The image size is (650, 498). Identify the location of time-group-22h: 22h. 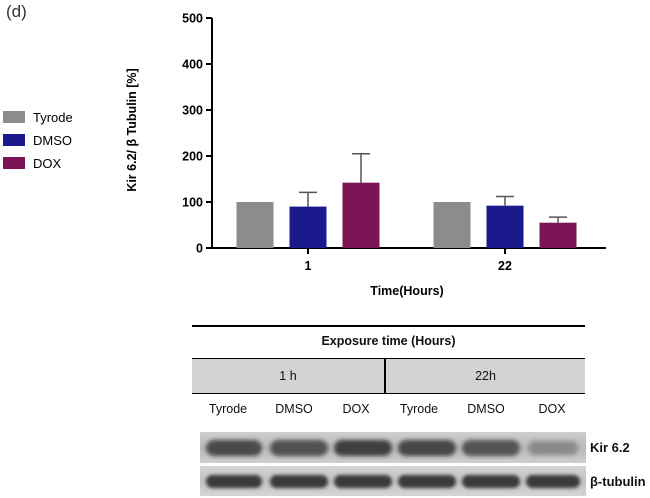
(485, 376).